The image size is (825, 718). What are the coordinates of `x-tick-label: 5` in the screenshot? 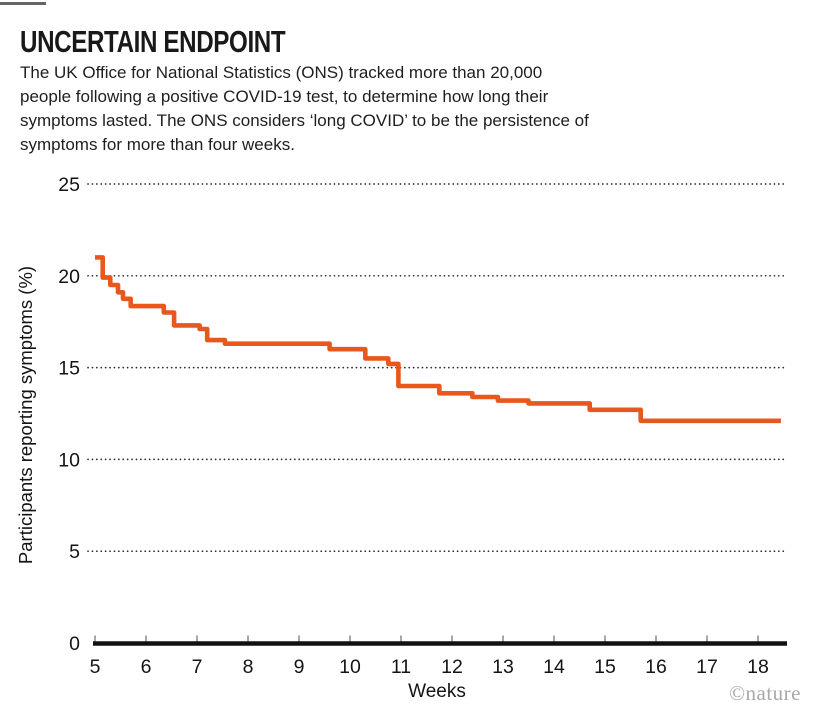 It's located at (95, 667).